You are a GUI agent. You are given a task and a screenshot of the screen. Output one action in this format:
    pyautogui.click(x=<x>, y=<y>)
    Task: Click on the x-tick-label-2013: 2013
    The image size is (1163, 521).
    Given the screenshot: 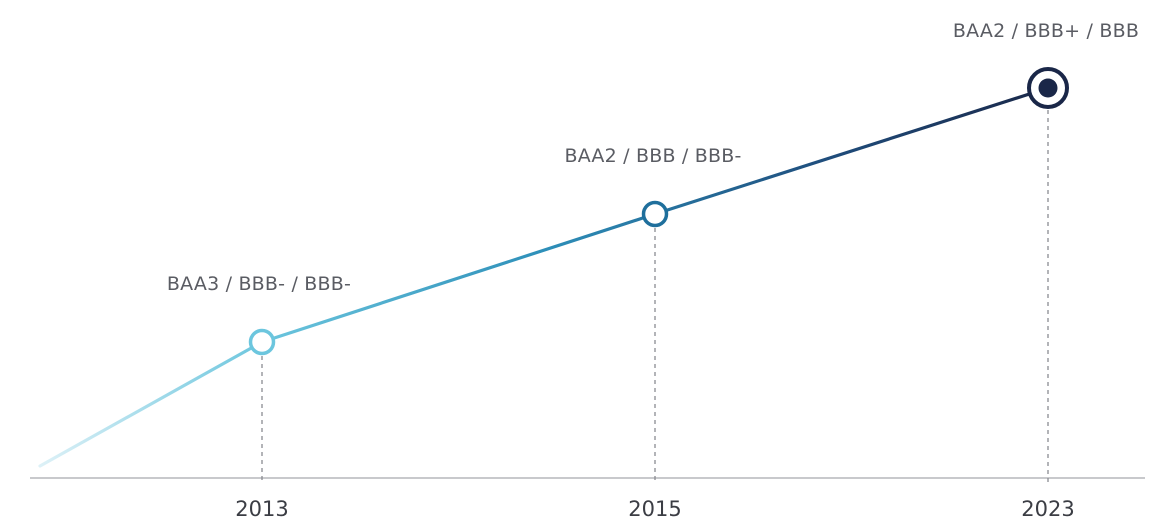 What is the action you would take?
    pyautogui.click(x=261, y=509)
    